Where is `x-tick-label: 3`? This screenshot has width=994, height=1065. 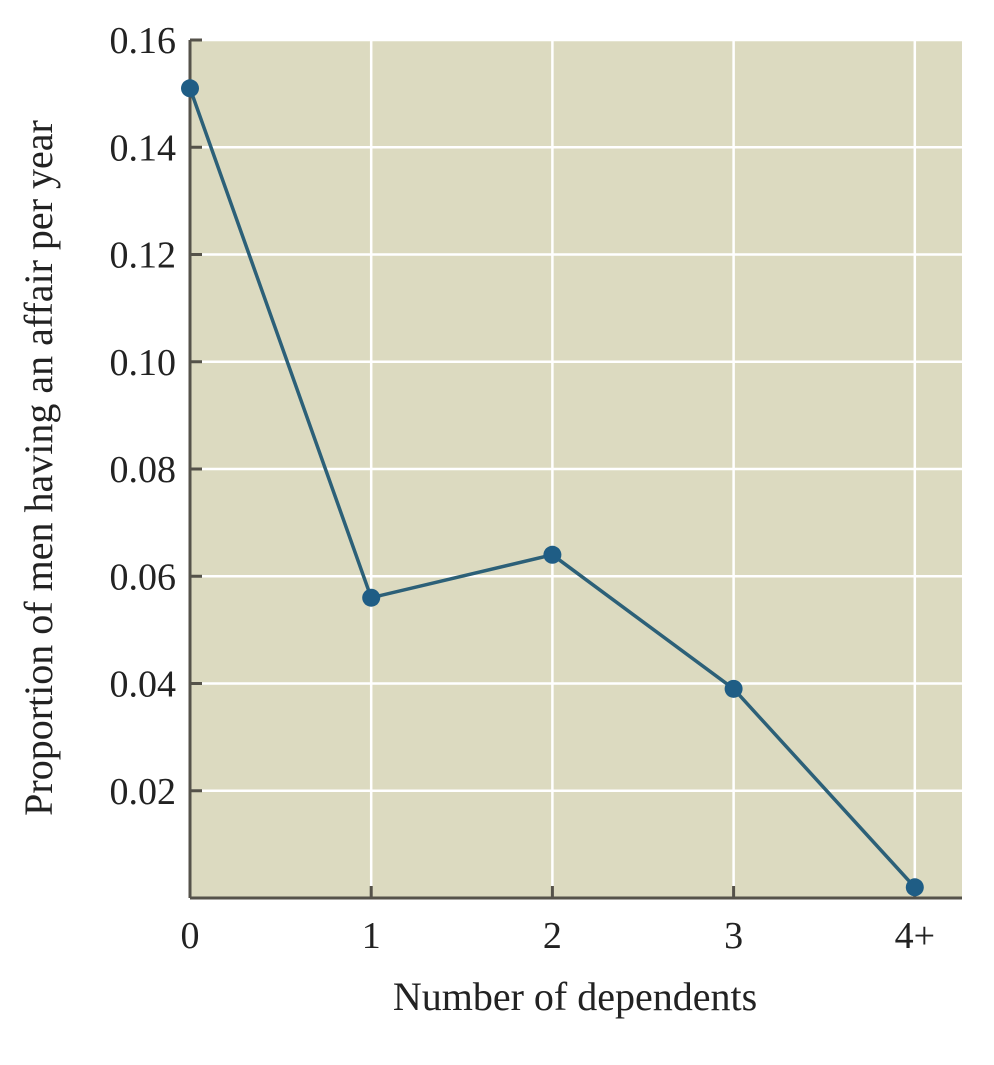 x-tick-label: 3 is located at coordinates (733, 936).